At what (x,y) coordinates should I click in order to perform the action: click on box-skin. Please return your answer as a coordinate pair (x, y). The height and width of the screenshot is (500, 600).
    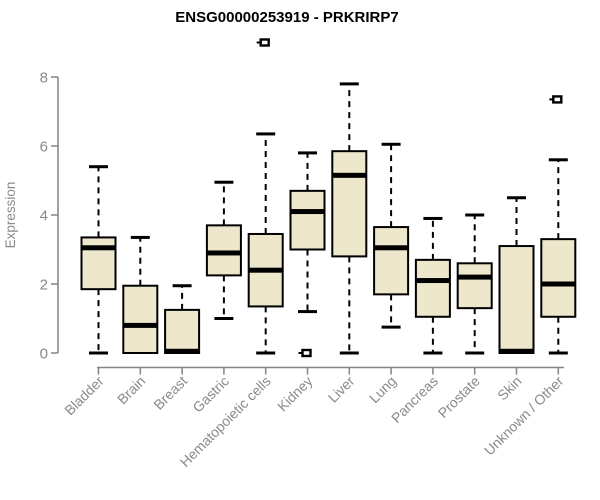
    Looking at the image, I should click on (516, 275).